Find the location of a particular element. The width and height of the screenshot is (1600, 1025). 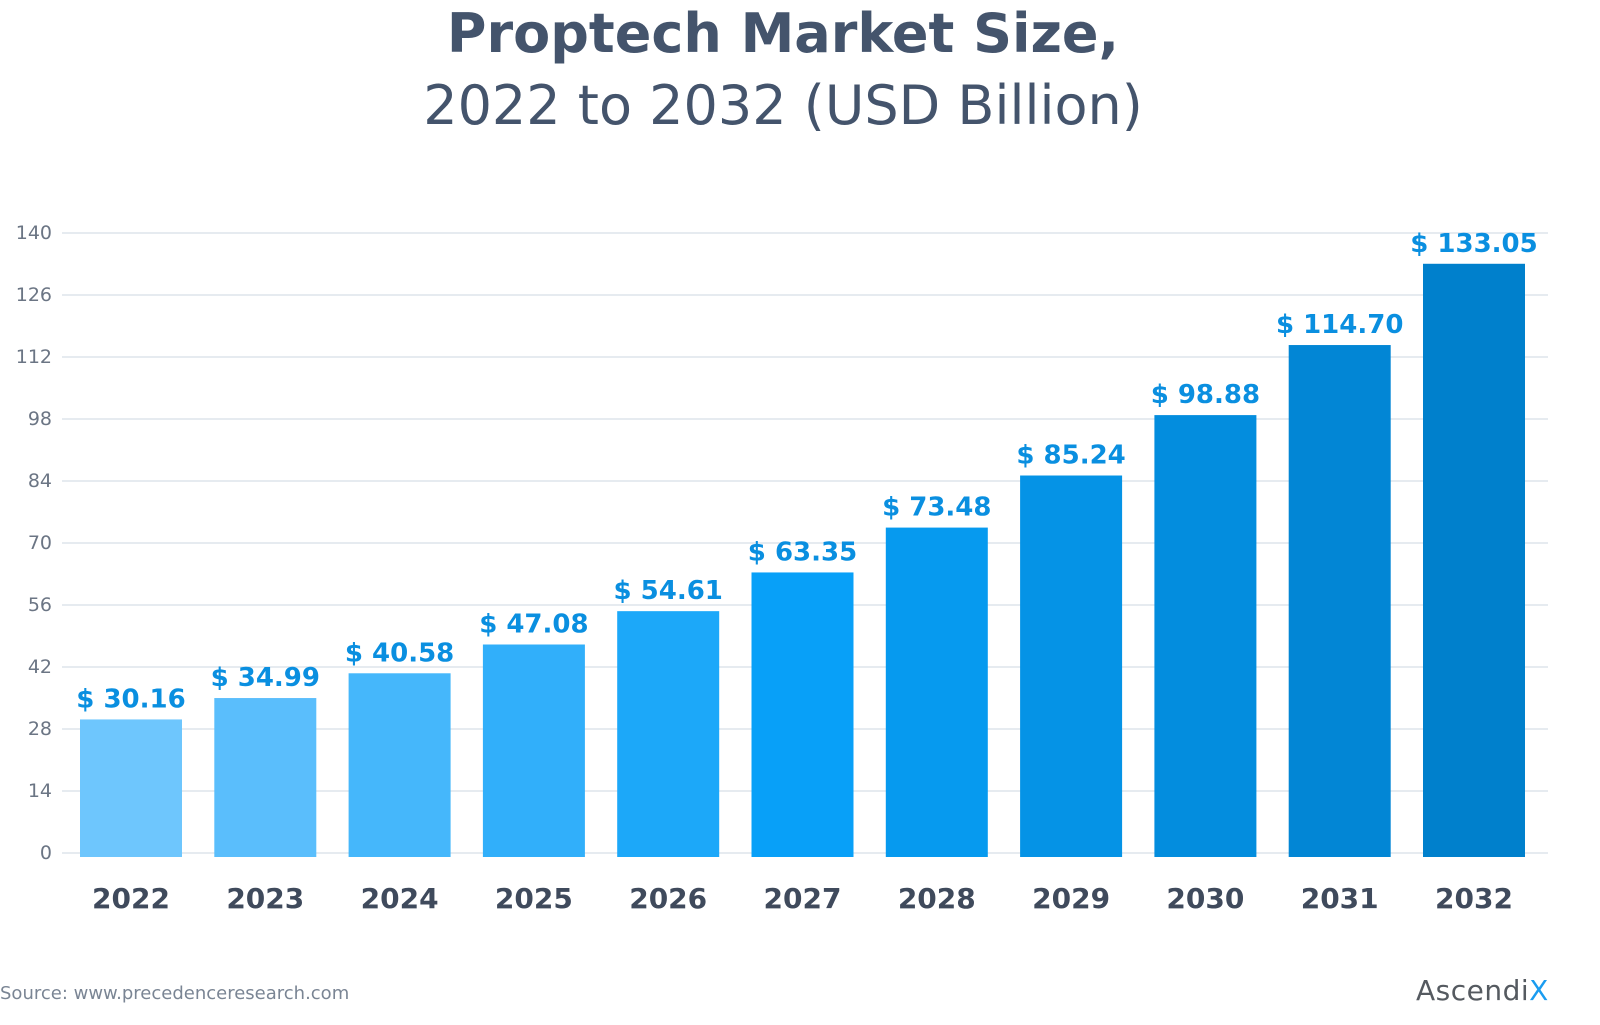

data-label: $ 114.70 is located at coordinates (1339, 325).